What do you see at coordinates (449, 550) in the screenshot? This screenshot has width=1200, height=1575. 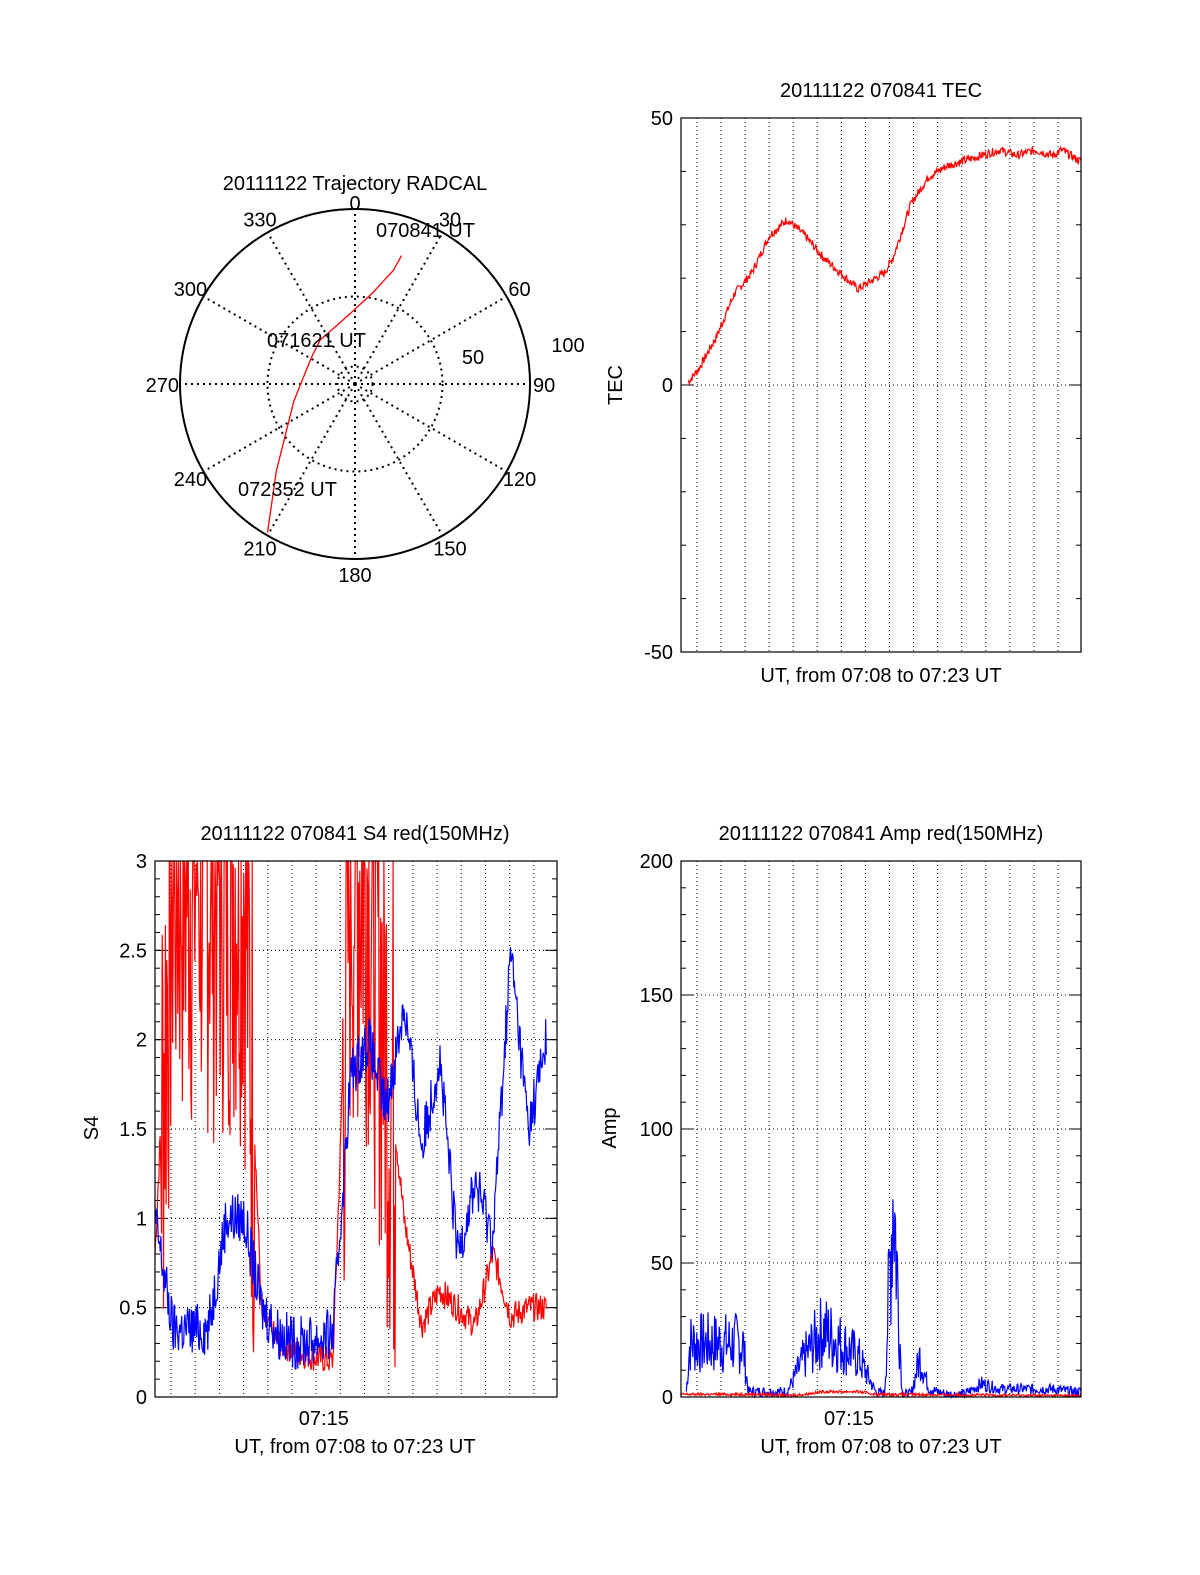 I see `polar-azimuth-label: 150` at bounding box center [449, 550].